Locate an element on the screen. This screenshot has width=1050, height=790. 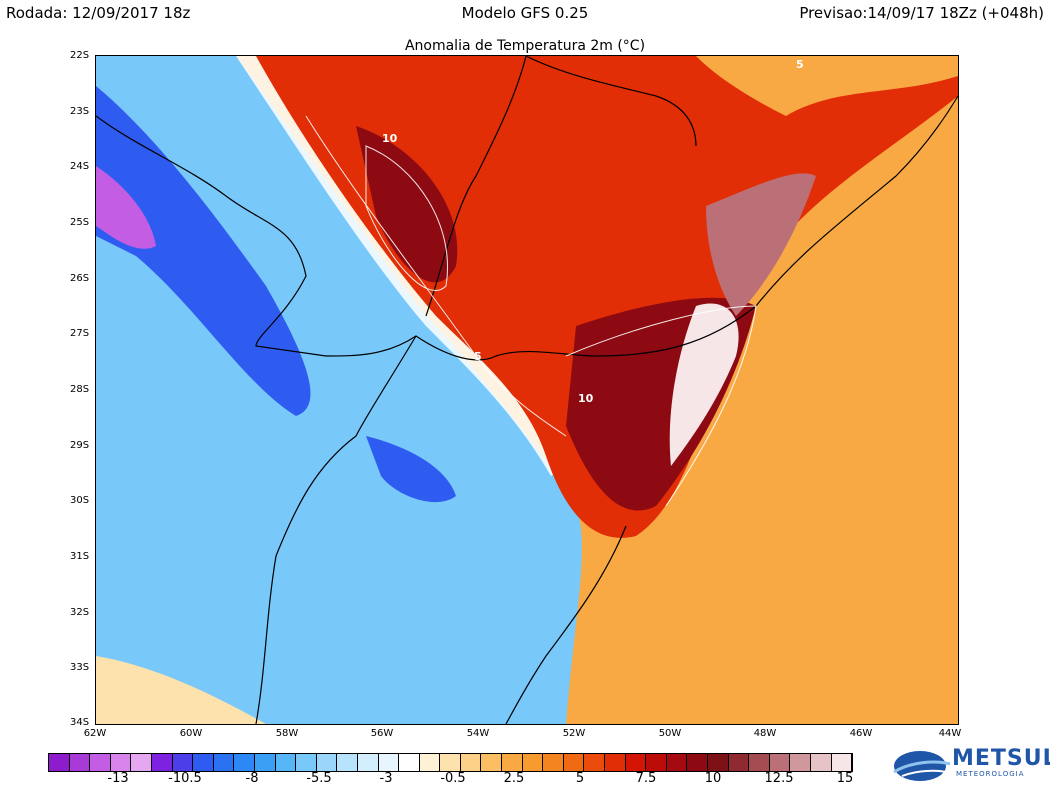
longitude-label: 54W is located at coordinates (478, 733).